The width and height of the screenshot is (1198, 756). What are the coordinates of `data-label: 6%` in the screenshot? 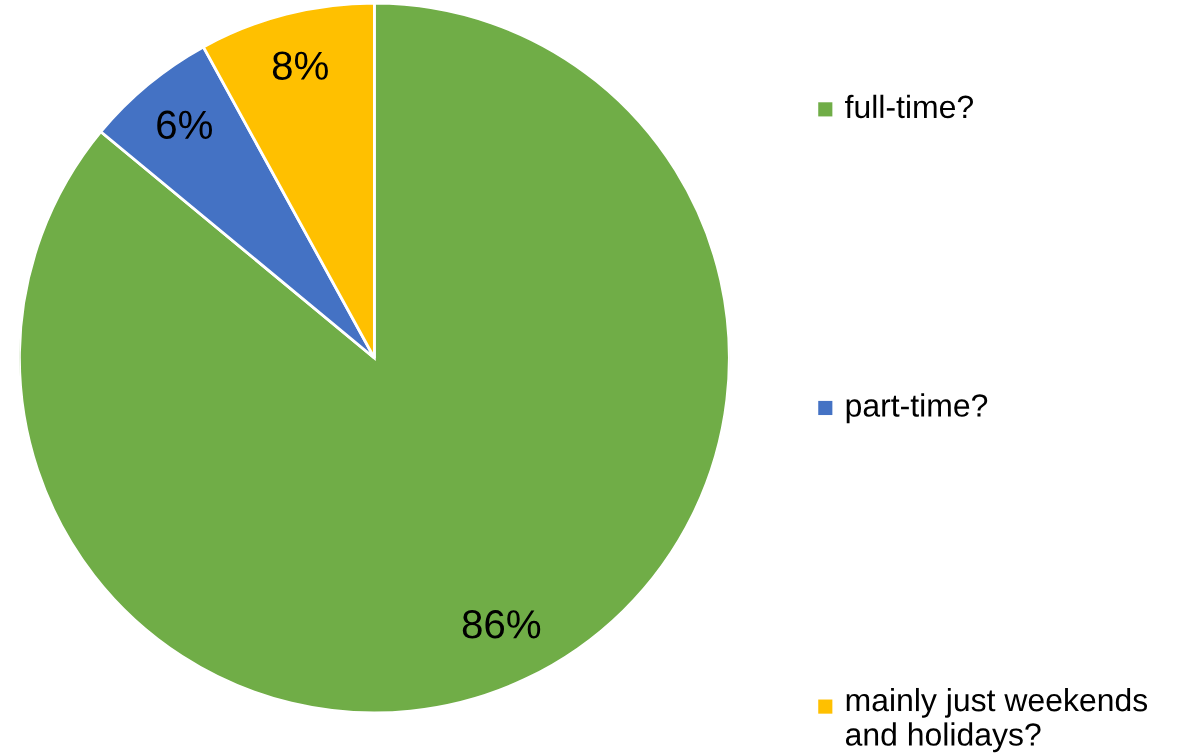 It's located at (184, 125).